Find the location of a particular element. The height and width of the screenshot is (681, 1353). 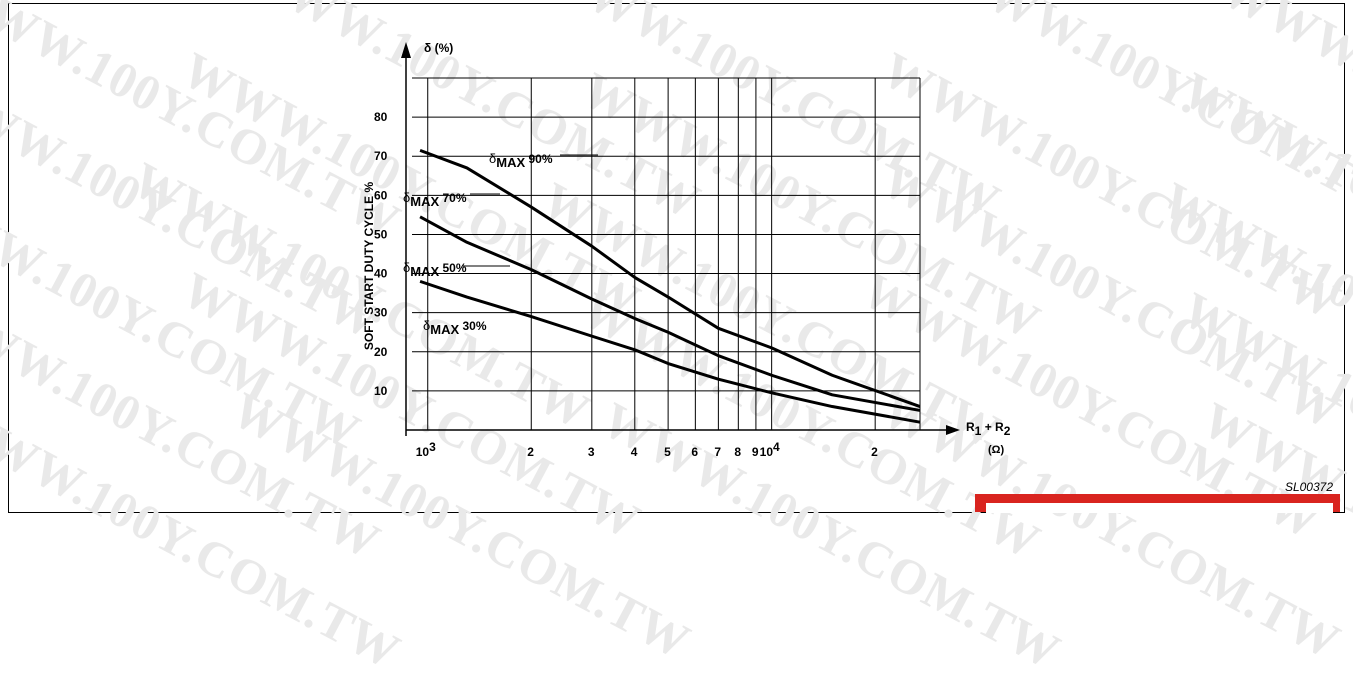

x-tick-label: 3 is located at coordinates (591, 452).